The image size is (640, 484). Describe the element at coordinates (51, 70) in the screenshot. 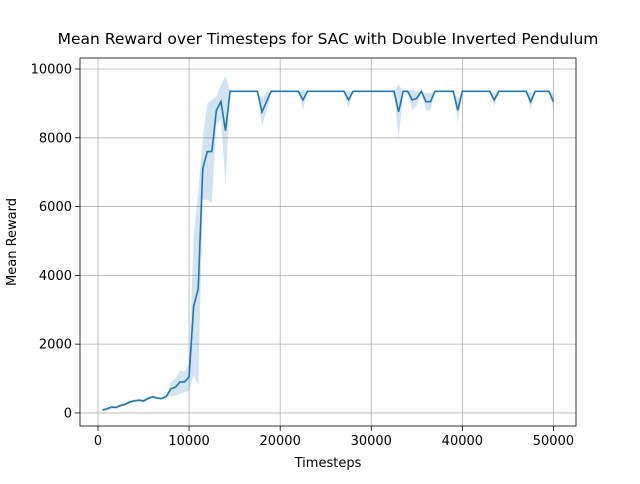

I see `y-tick-label: 10000` at that location.